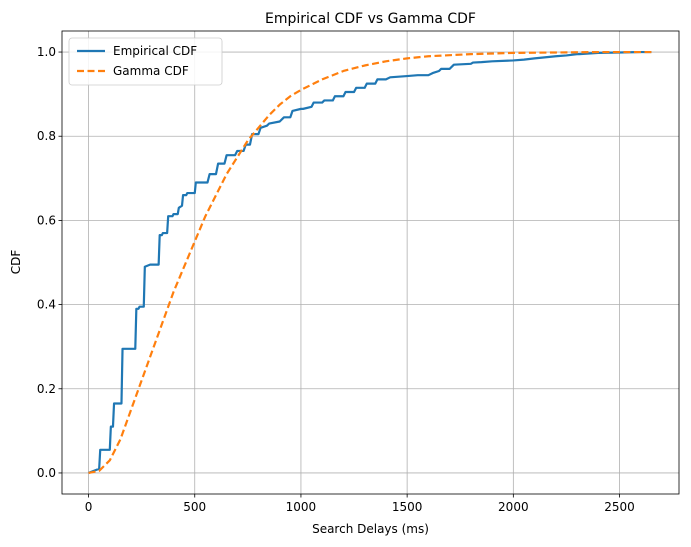  I want to click on y-tick-label: 1.0, so click(46, 52).